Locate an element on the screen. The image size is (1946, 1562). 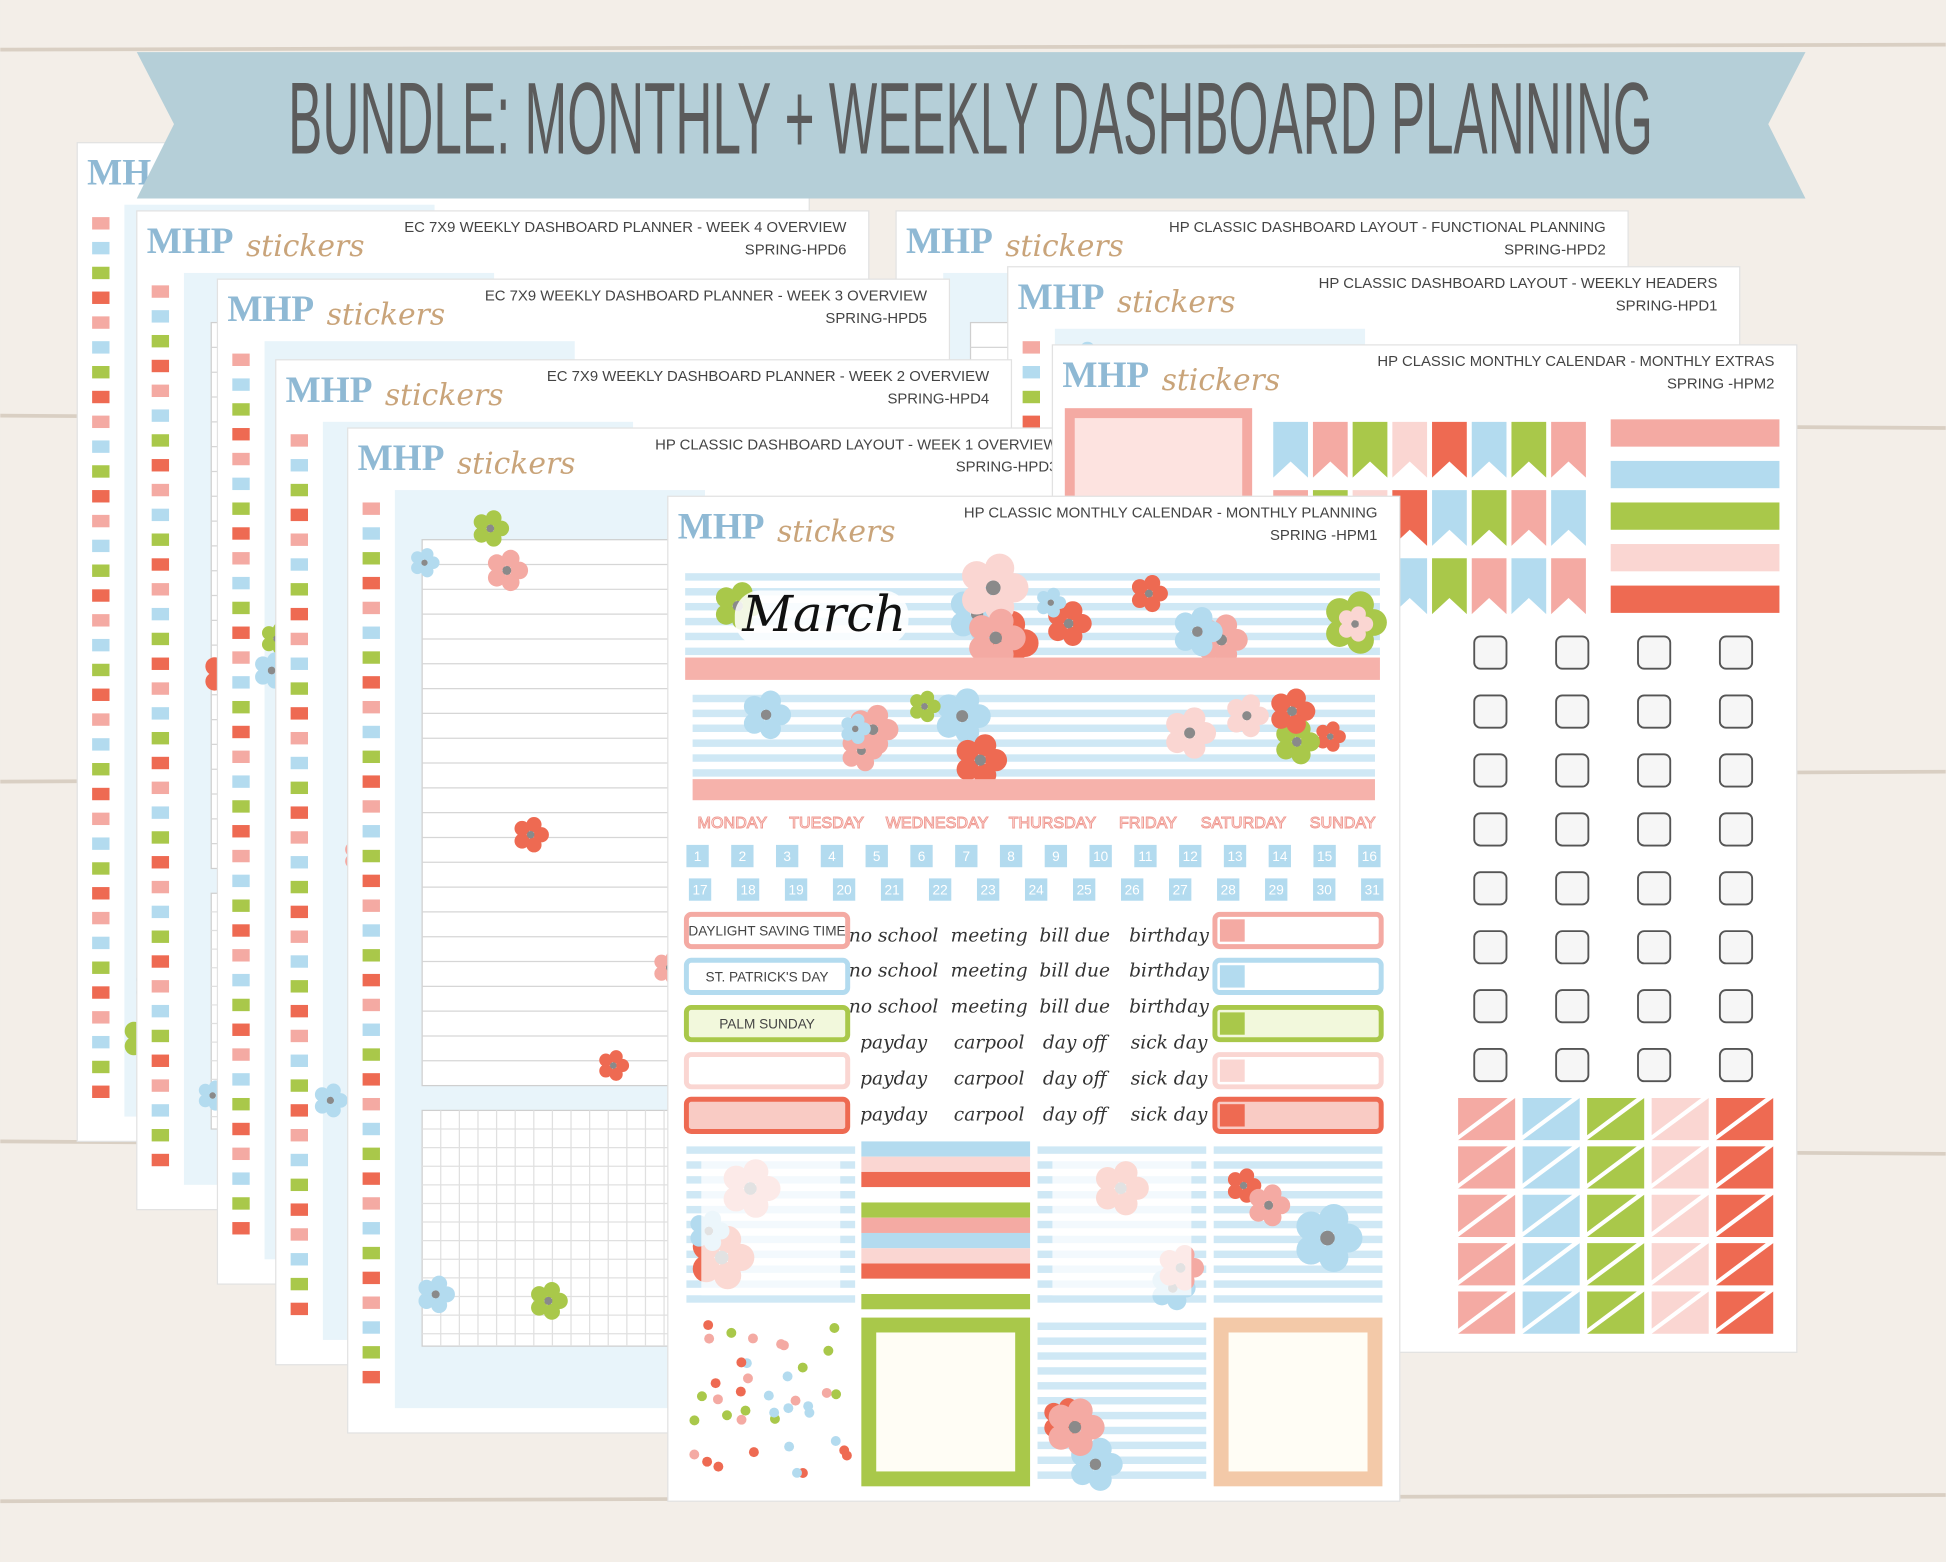
word-sticker: birthday is located at coordinates (1169, 936).